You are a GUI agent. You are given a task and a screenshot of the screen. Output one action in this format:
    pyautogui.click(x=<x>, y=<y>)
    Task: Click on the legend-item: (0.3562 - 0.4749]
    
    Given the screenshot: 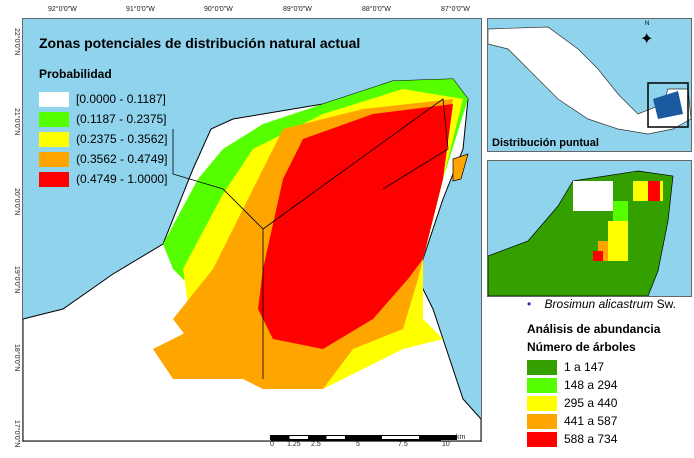 What is the action you would take?
    pyautogui.click(x=103, y=159)
    